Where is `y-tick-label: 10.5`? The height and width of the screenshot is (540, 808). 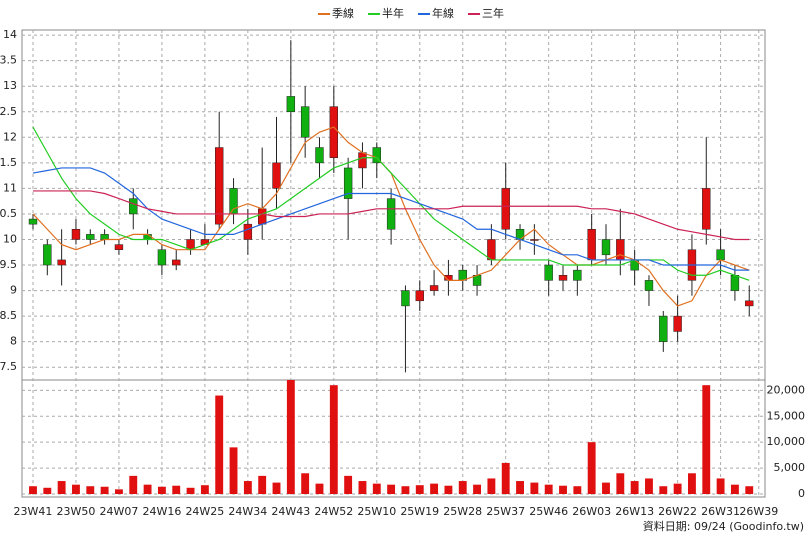
y-tick-label: 10.5 is located at coordinates (8, 213).